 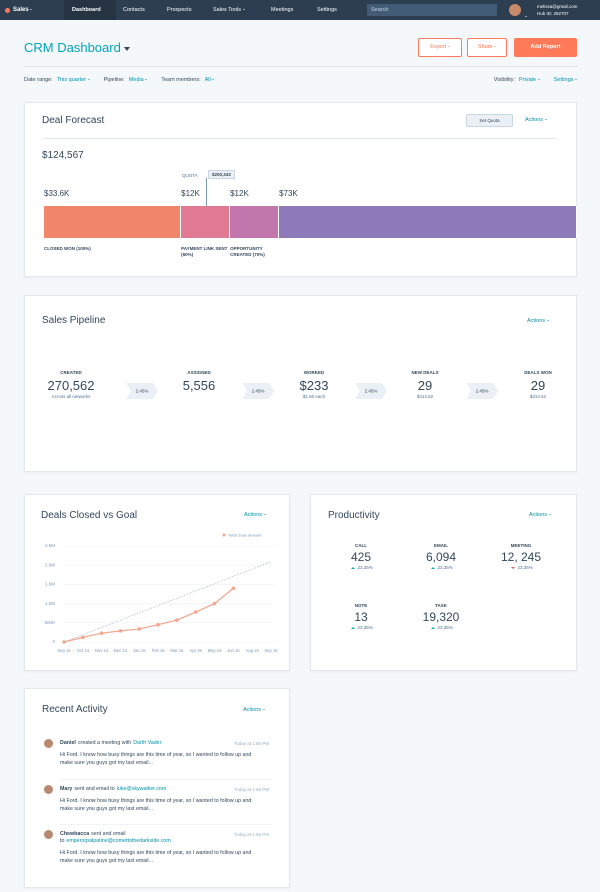 I want to click on pipeline-stage: NEW DEALS 29 $414.62, so click(x=425, y=384).